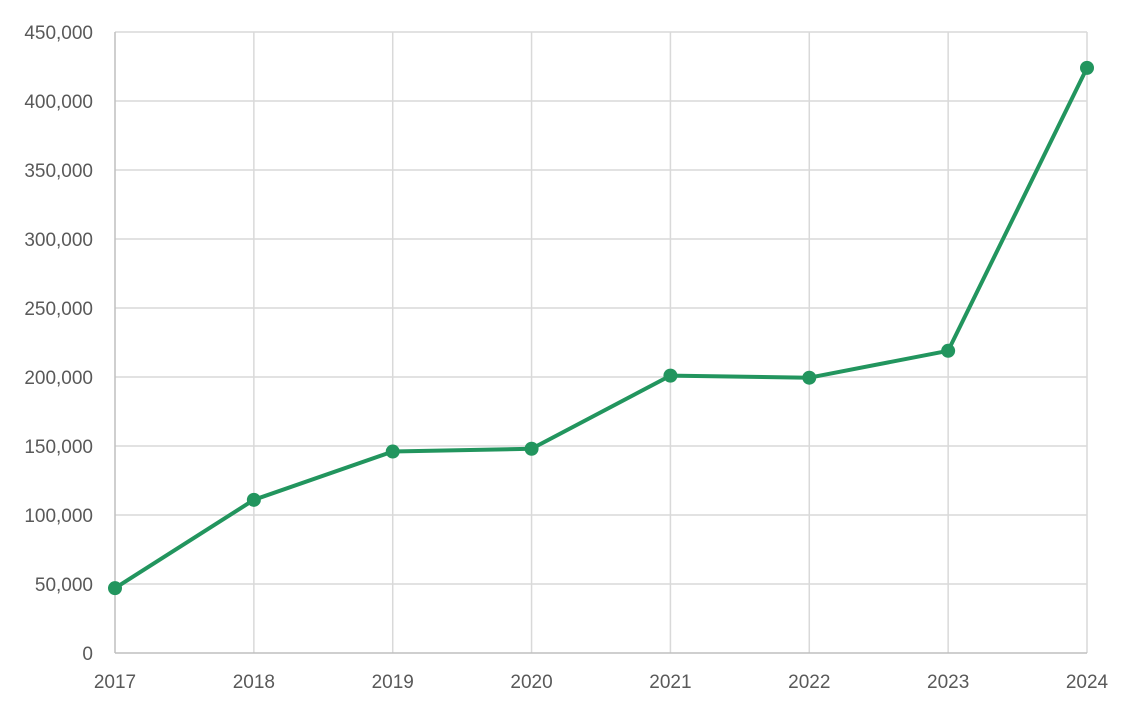 The height and width of the screenshot is (706, 1135). Describe the element at coordinates (58, 447) in the screenshot. I see `y-tick-label: 150,000` at that location.